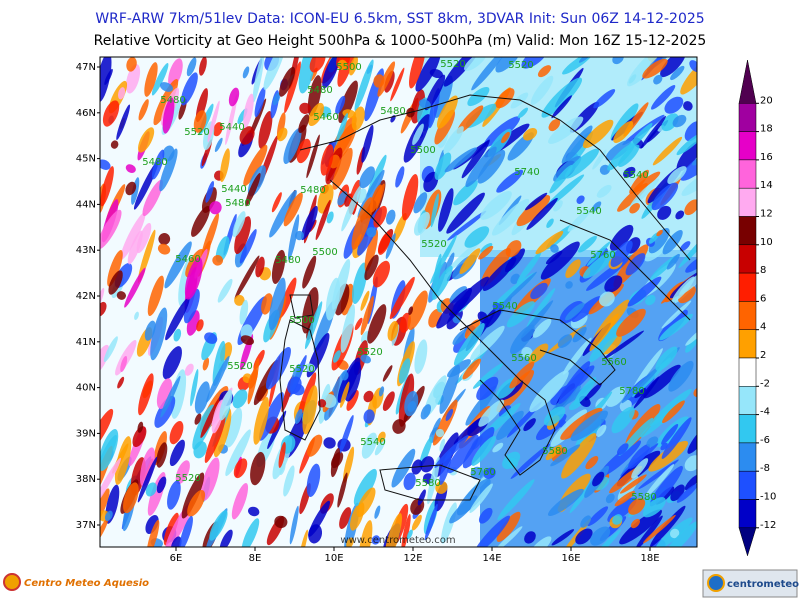  I want to click on lat-label: 43N, so click(86, 250).